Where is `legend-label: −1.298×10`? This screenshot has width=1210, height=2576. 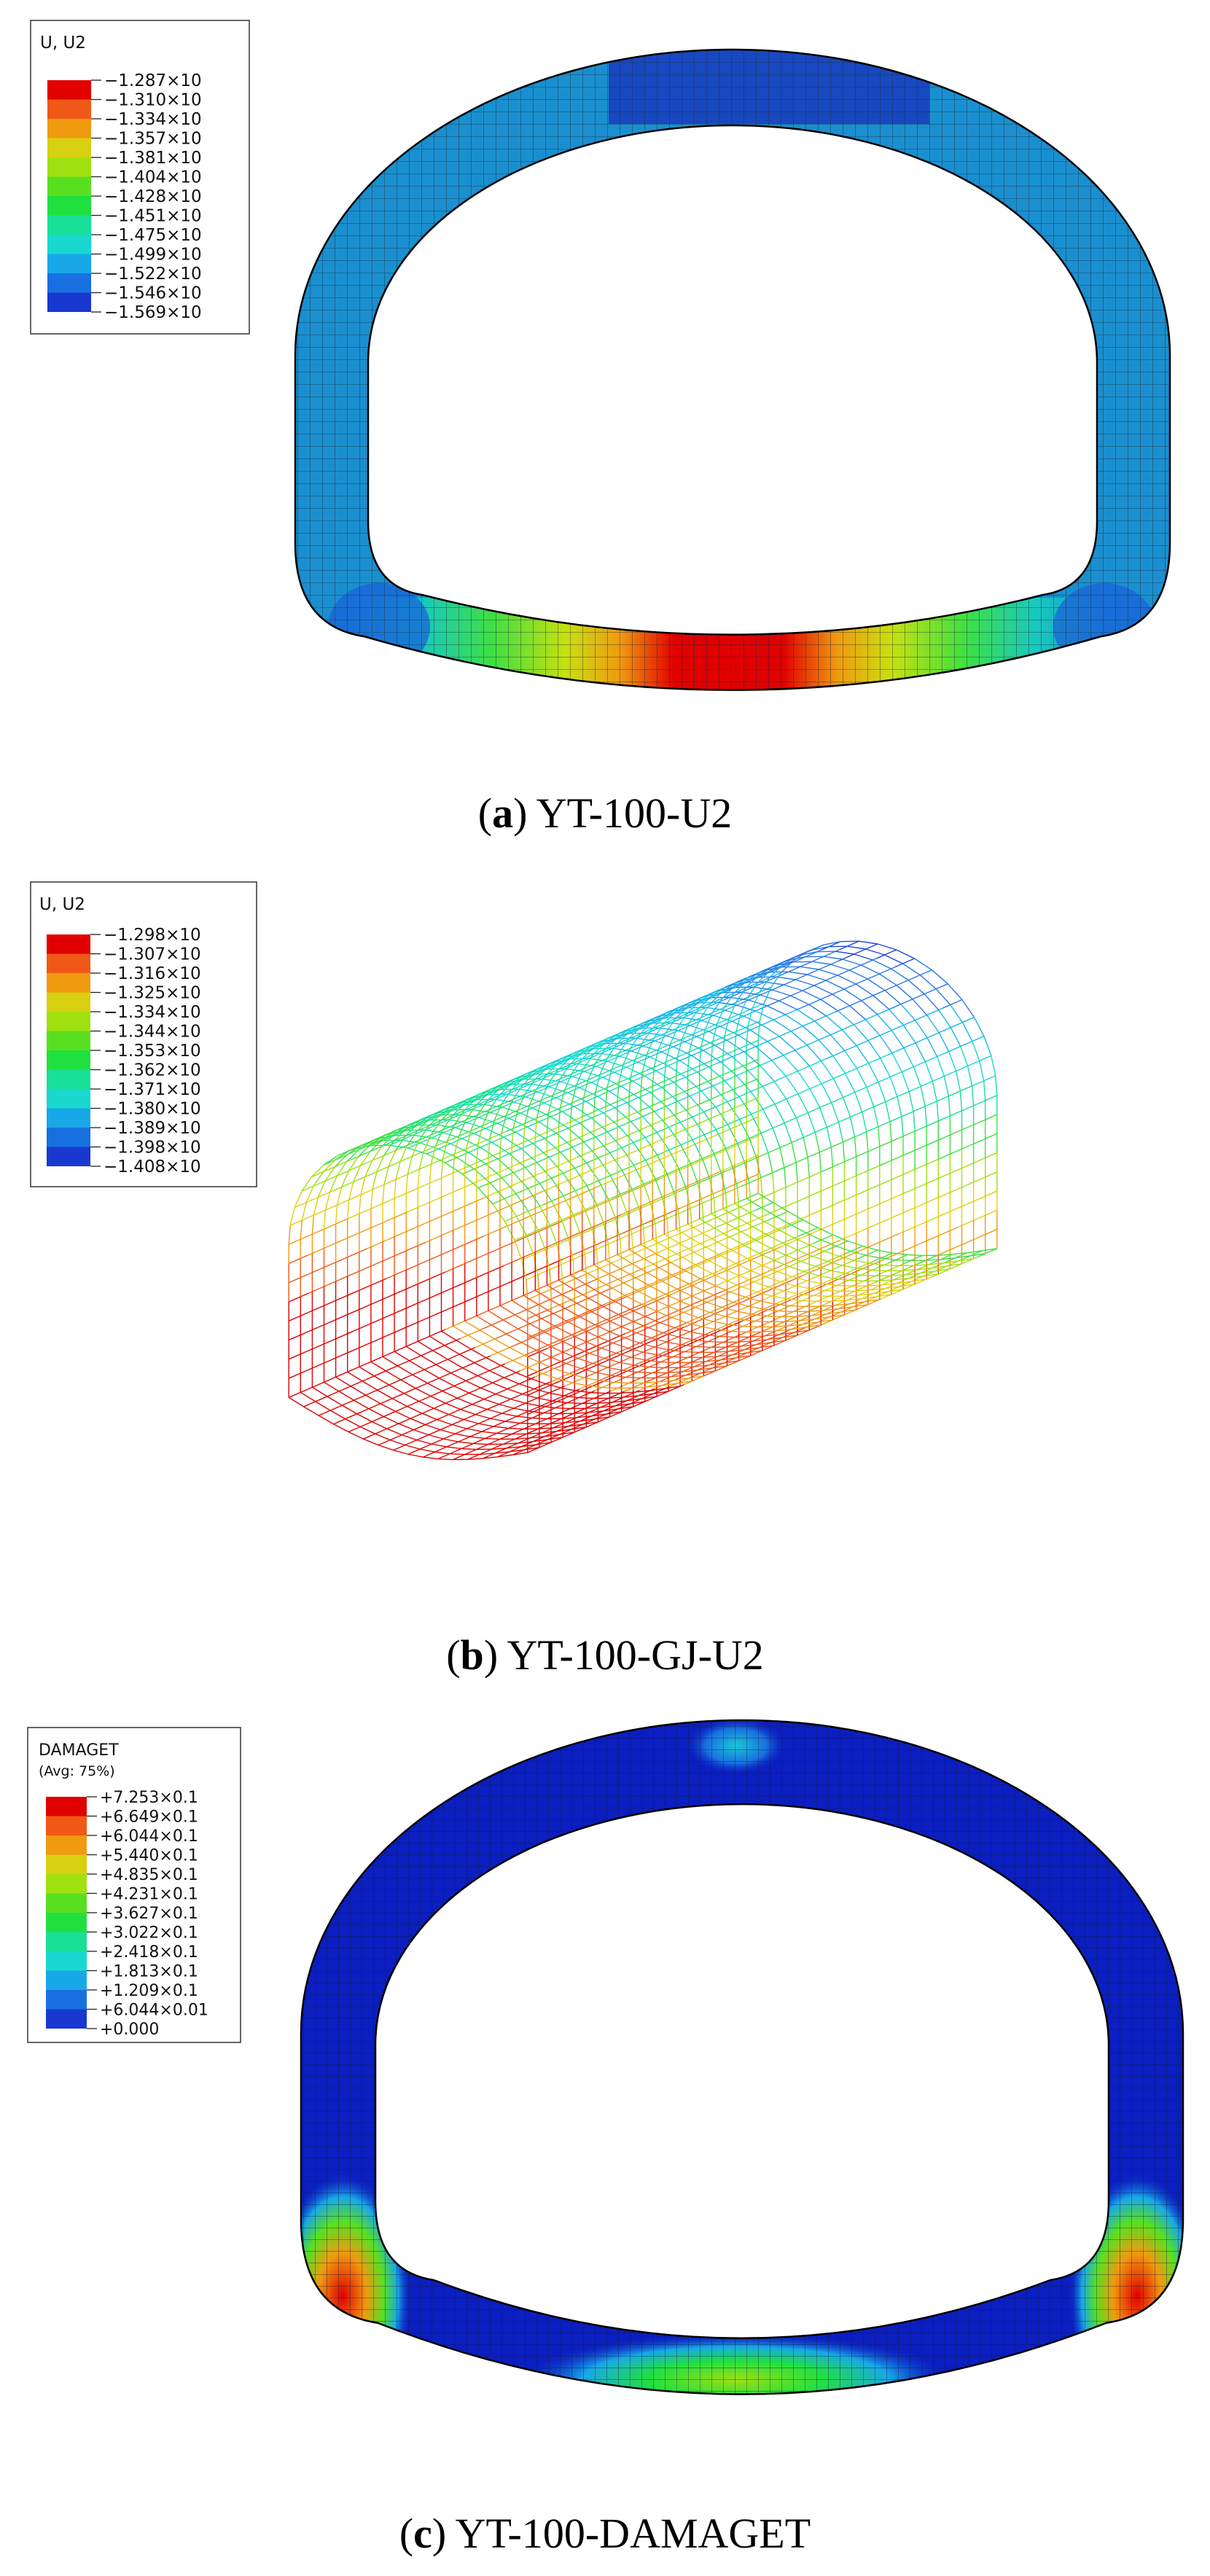 legend-label: −1.298×10 is located at coordinates (152, 936).